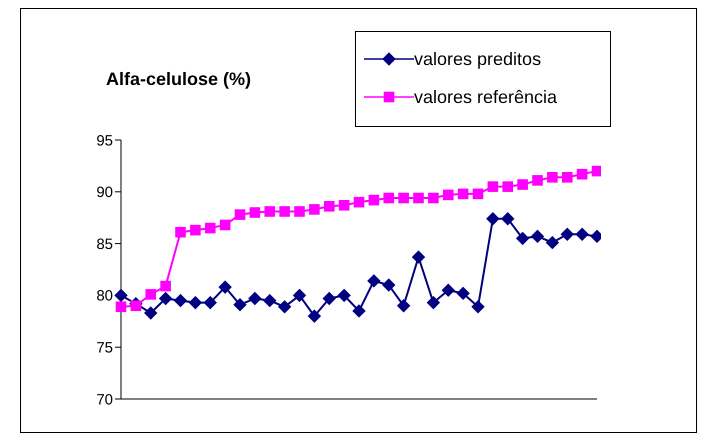 This screenshot has height=439, width=706. What do you see at coordinates (104, 244) in the screenshot?
I see `y-tick-label: 85` at bounding box center [104, 244].